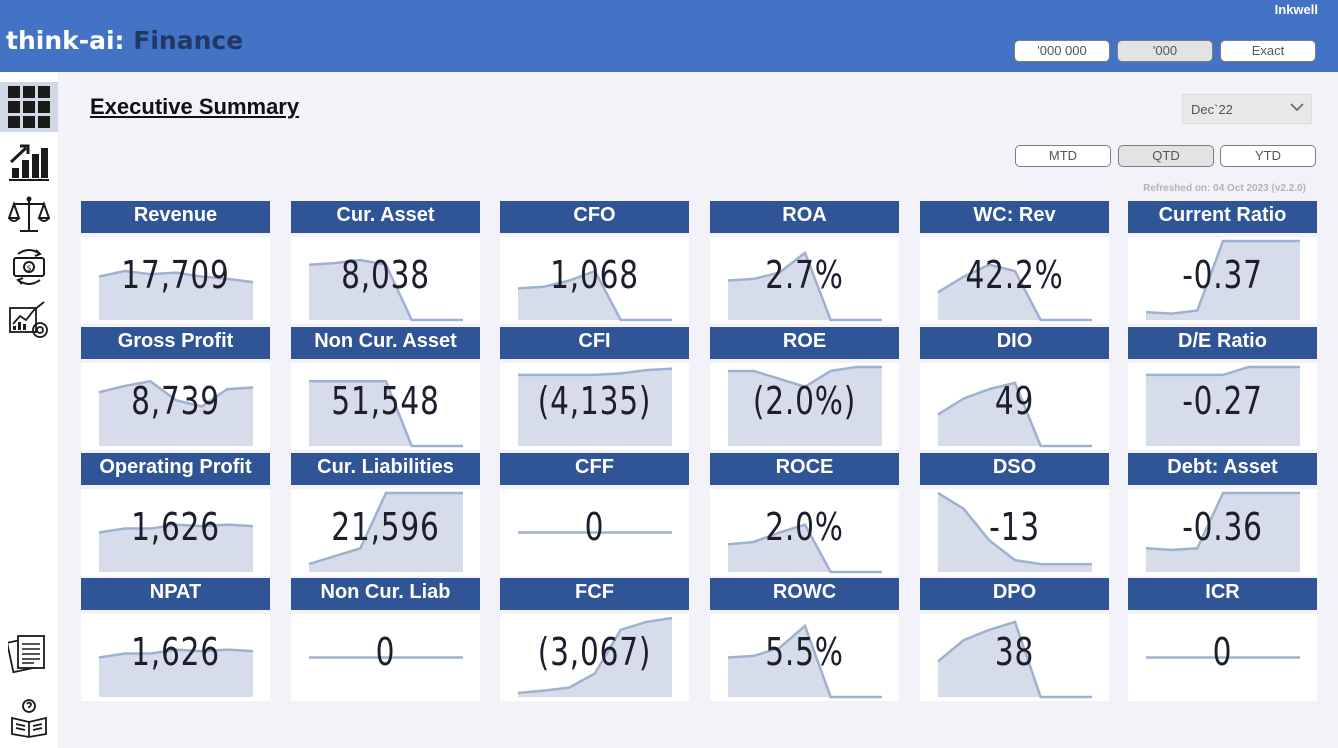 The height and width of the screenshot is (748, 1338). Describe the element at coordinates (1014, 217) in the screenshot. I see `kpi-title: WC: Rev` at that location.